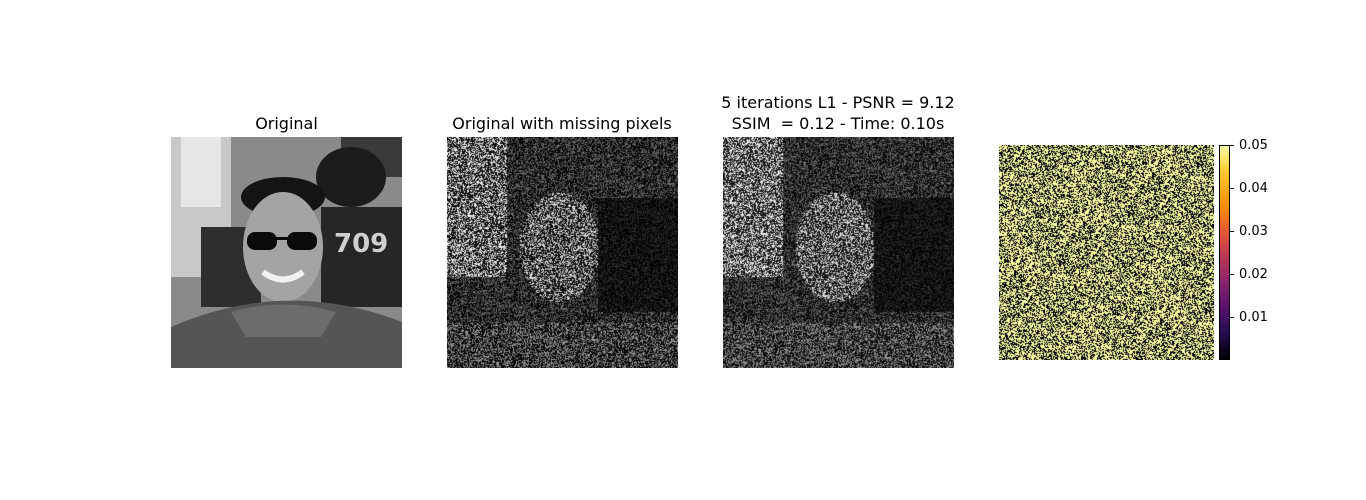  I want to click on panel-title-missing-pixels: Original with missing pixels, so click(562, 123).